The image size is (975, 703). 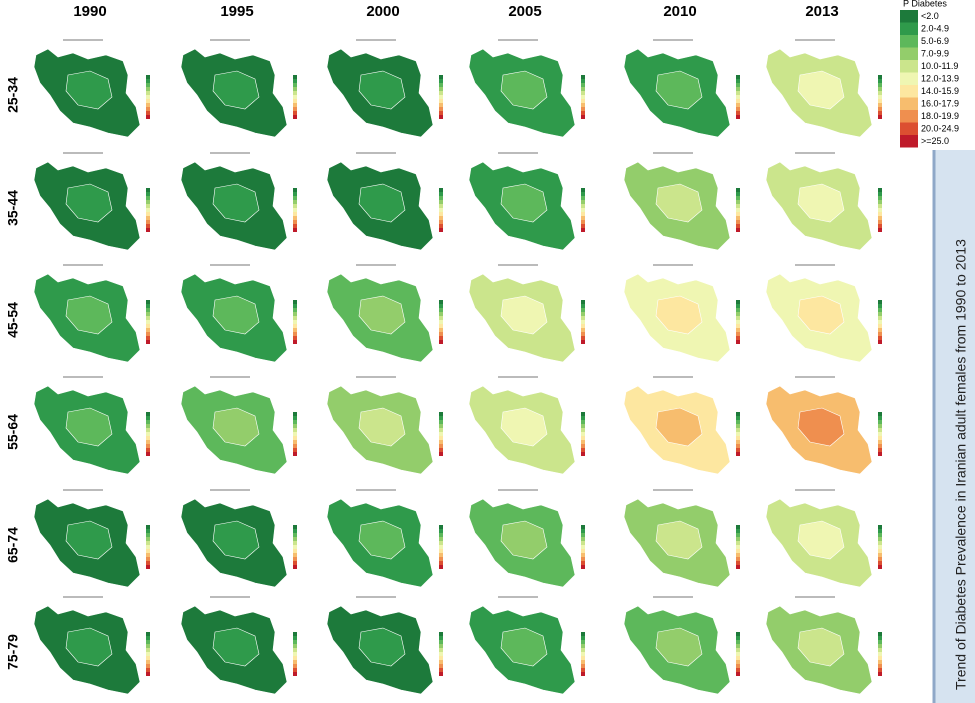 What do you see at coordinates (935, 28) in the screenshot?
I see `legend-label: 2.0-4.9` at bounding box center [935, 28].